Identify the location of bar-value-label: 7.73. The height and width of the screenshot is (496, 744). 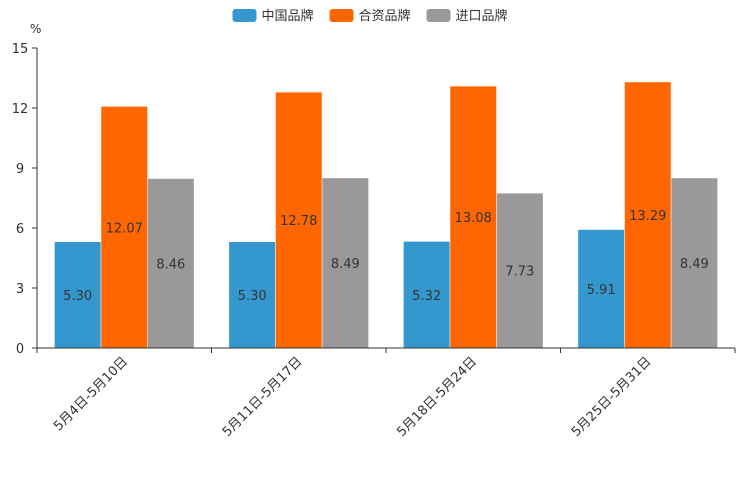
(519, 272).